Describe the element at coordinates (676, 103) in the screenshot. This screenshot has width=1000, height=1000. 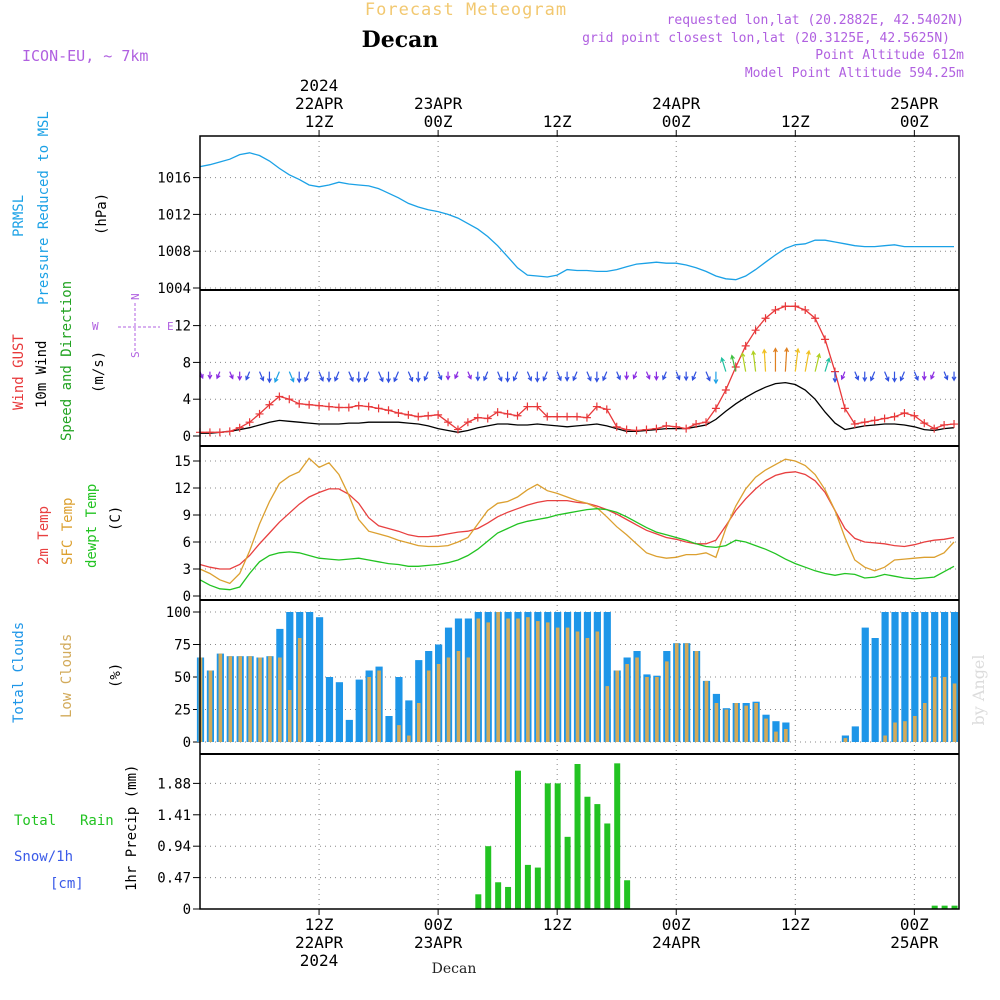
I see `time-label-top: 24APR` at that location.